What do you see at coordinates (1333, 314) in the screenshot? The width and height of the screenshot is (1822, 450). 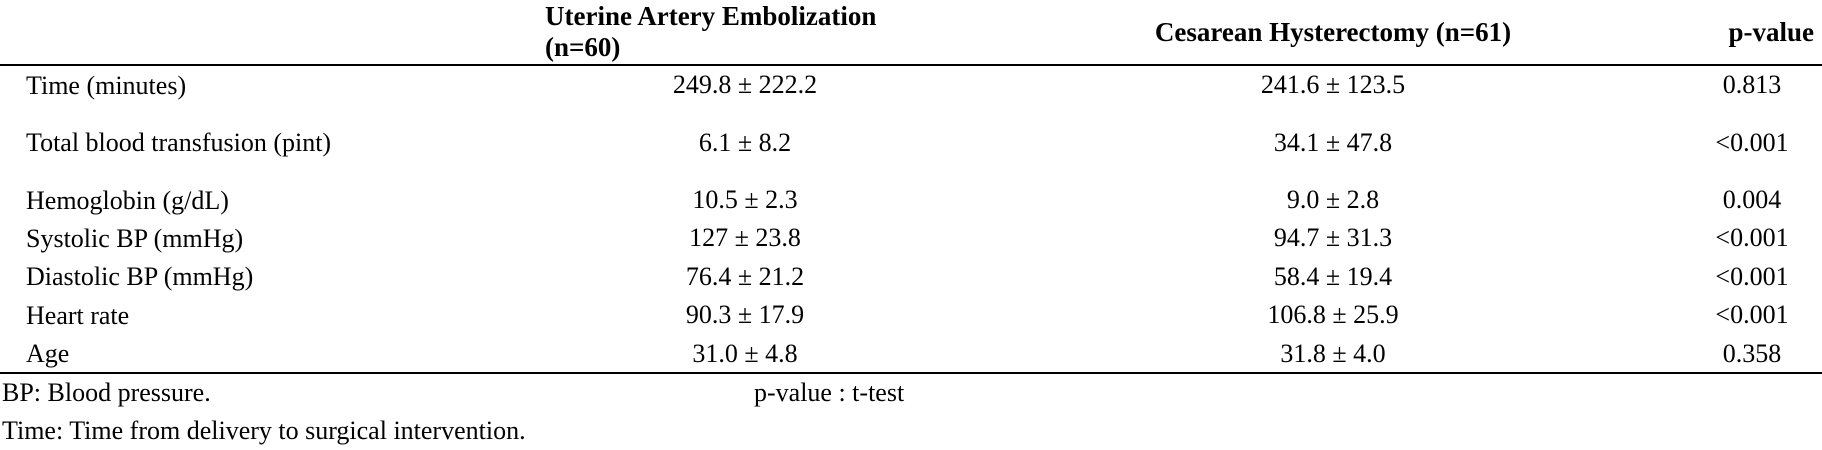 I see `table-cell: 106.8 ± 25.9` at bounding box center [1333, 314].